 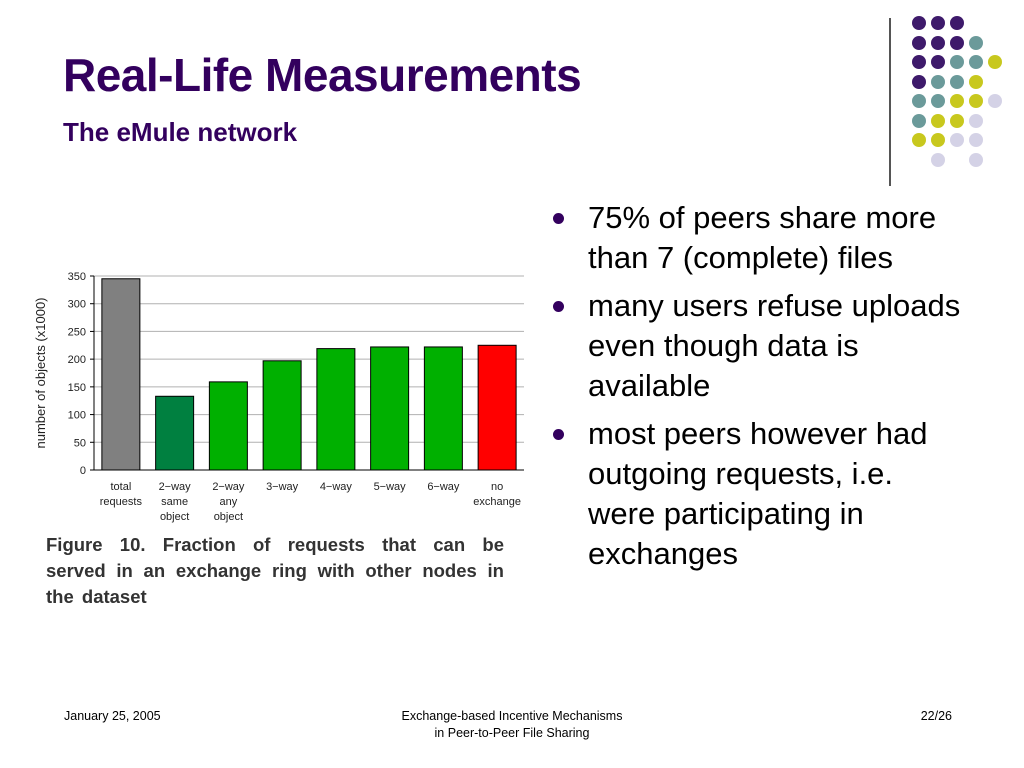 What do you see at coordinates (77, 388) in the screenshot?
I see `y-tick-label: 150` at bounding box center [77, 388].